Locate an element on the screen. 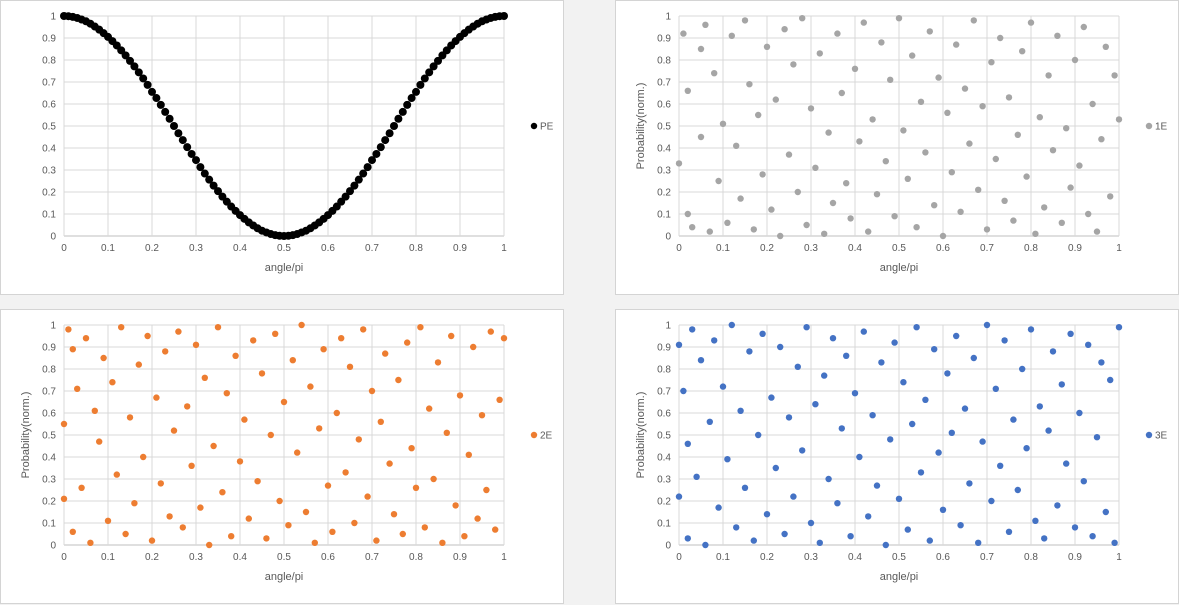 The width and height of the screenshot is (1179, 605). x-tick-label: 0.4 is located at coordinates (855, 557).